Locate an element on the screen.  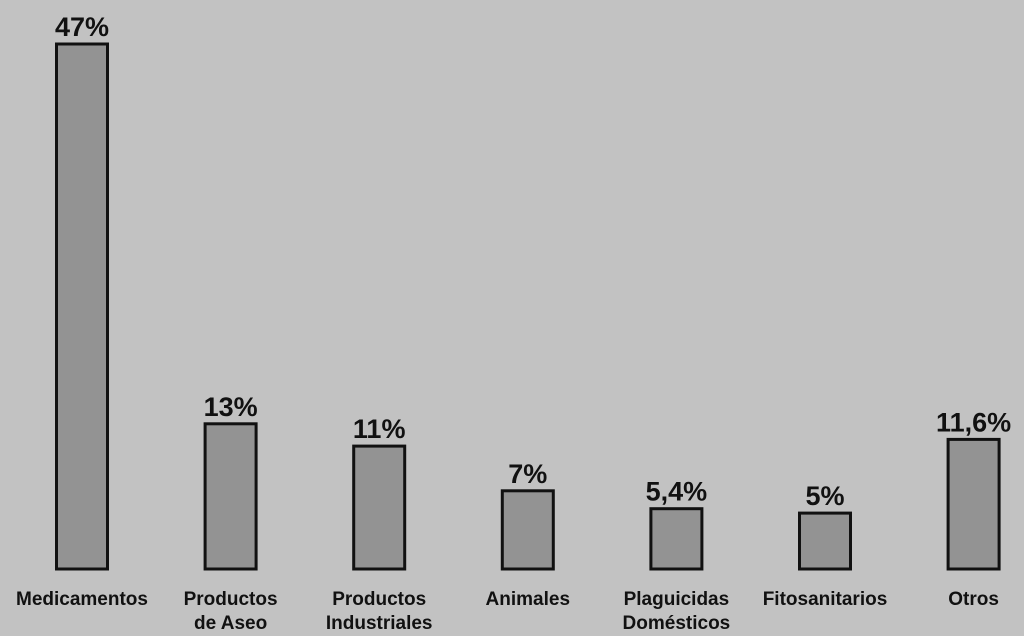
value-label-1: 13% is located at coordinates (231, 407).